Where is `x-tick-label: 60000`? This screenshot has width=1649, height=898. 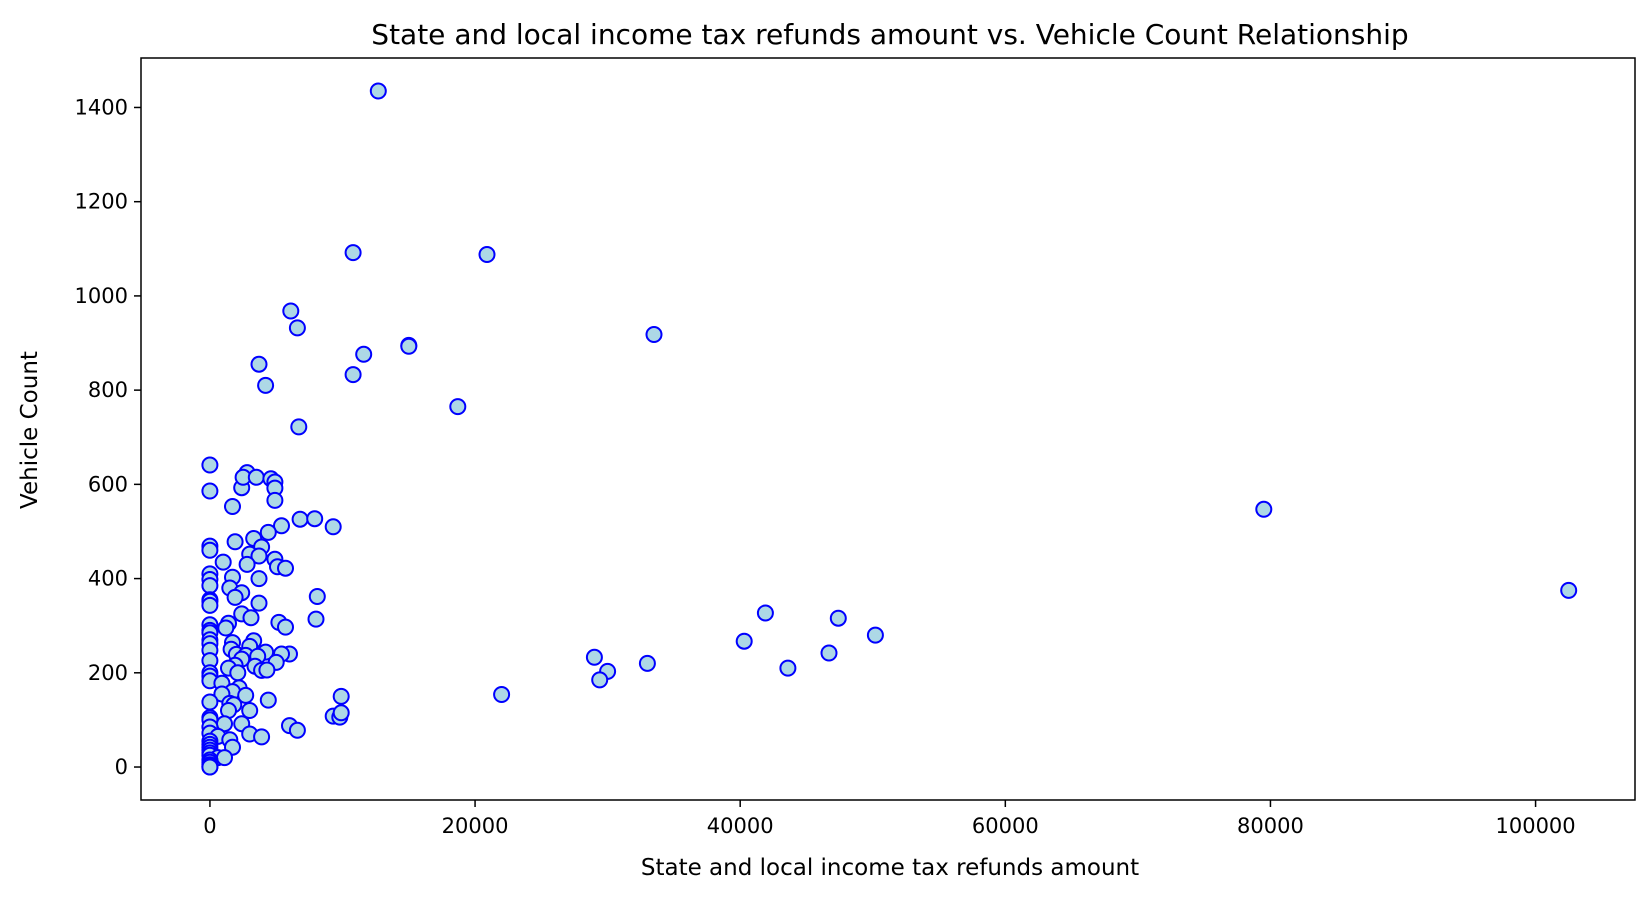 x-tick-label: 60000 is located at coordinates (1005, 826).